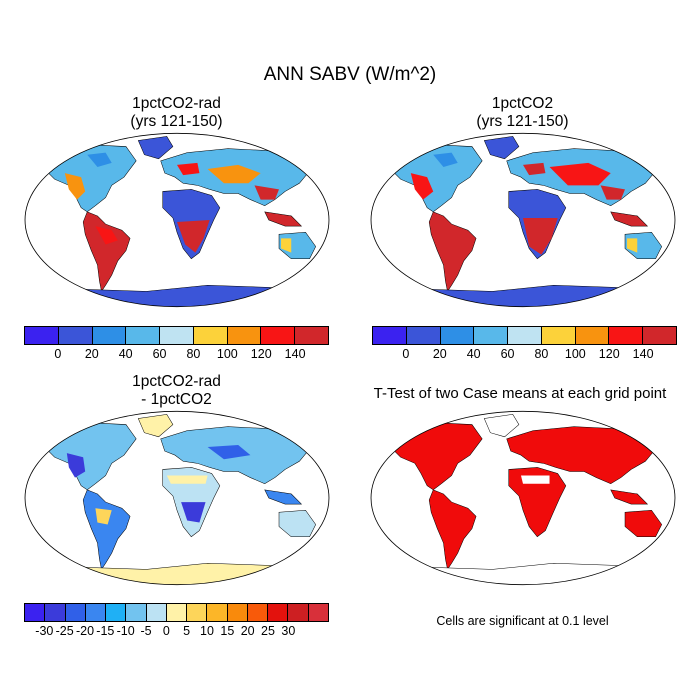  Describe the element at coordinates (105, 631) in the screenshot. I see `colorbar-tick-label: -15` at that location.